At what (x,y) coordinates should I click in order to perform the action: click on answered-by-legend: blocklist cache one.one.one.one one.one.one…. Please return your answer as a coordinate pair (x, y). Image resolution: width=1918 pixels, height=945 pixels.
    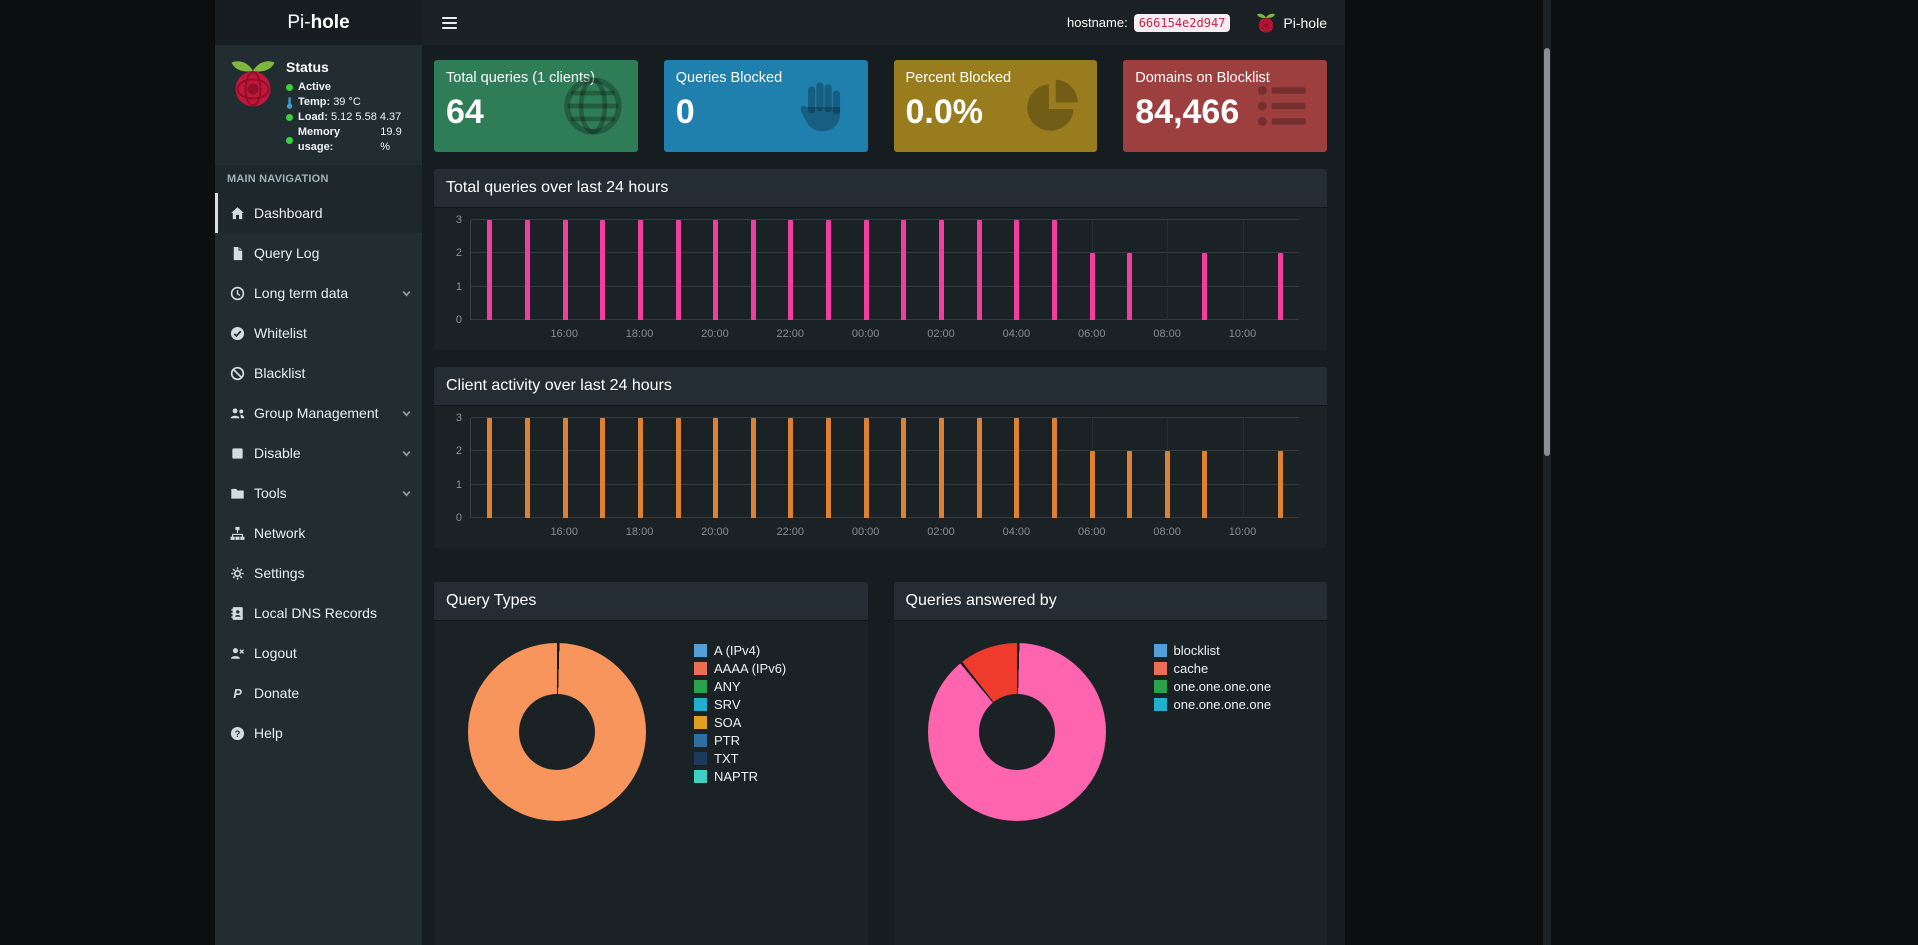
    Looking at the image, I should click on (1212, 728).